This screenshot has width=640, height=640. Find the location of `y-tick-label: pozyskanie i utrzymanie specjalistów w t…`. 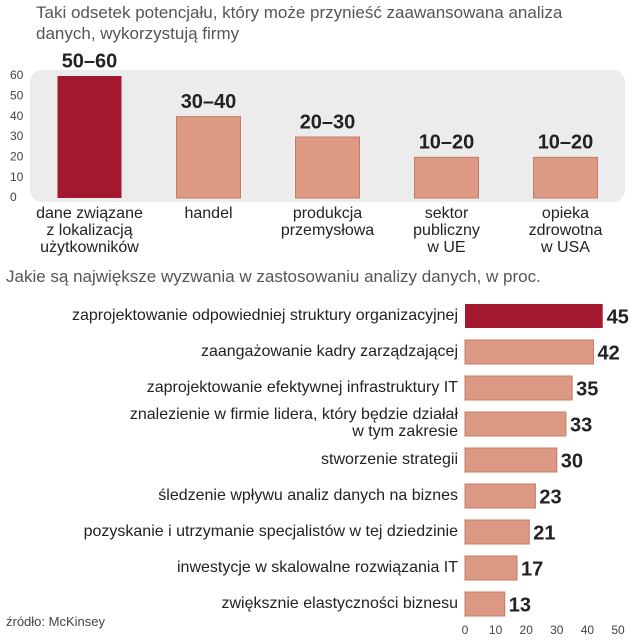

y-tick-label: pozyskanie i utrzymanie specjalistów w t… is located at coordinates (270, 531).